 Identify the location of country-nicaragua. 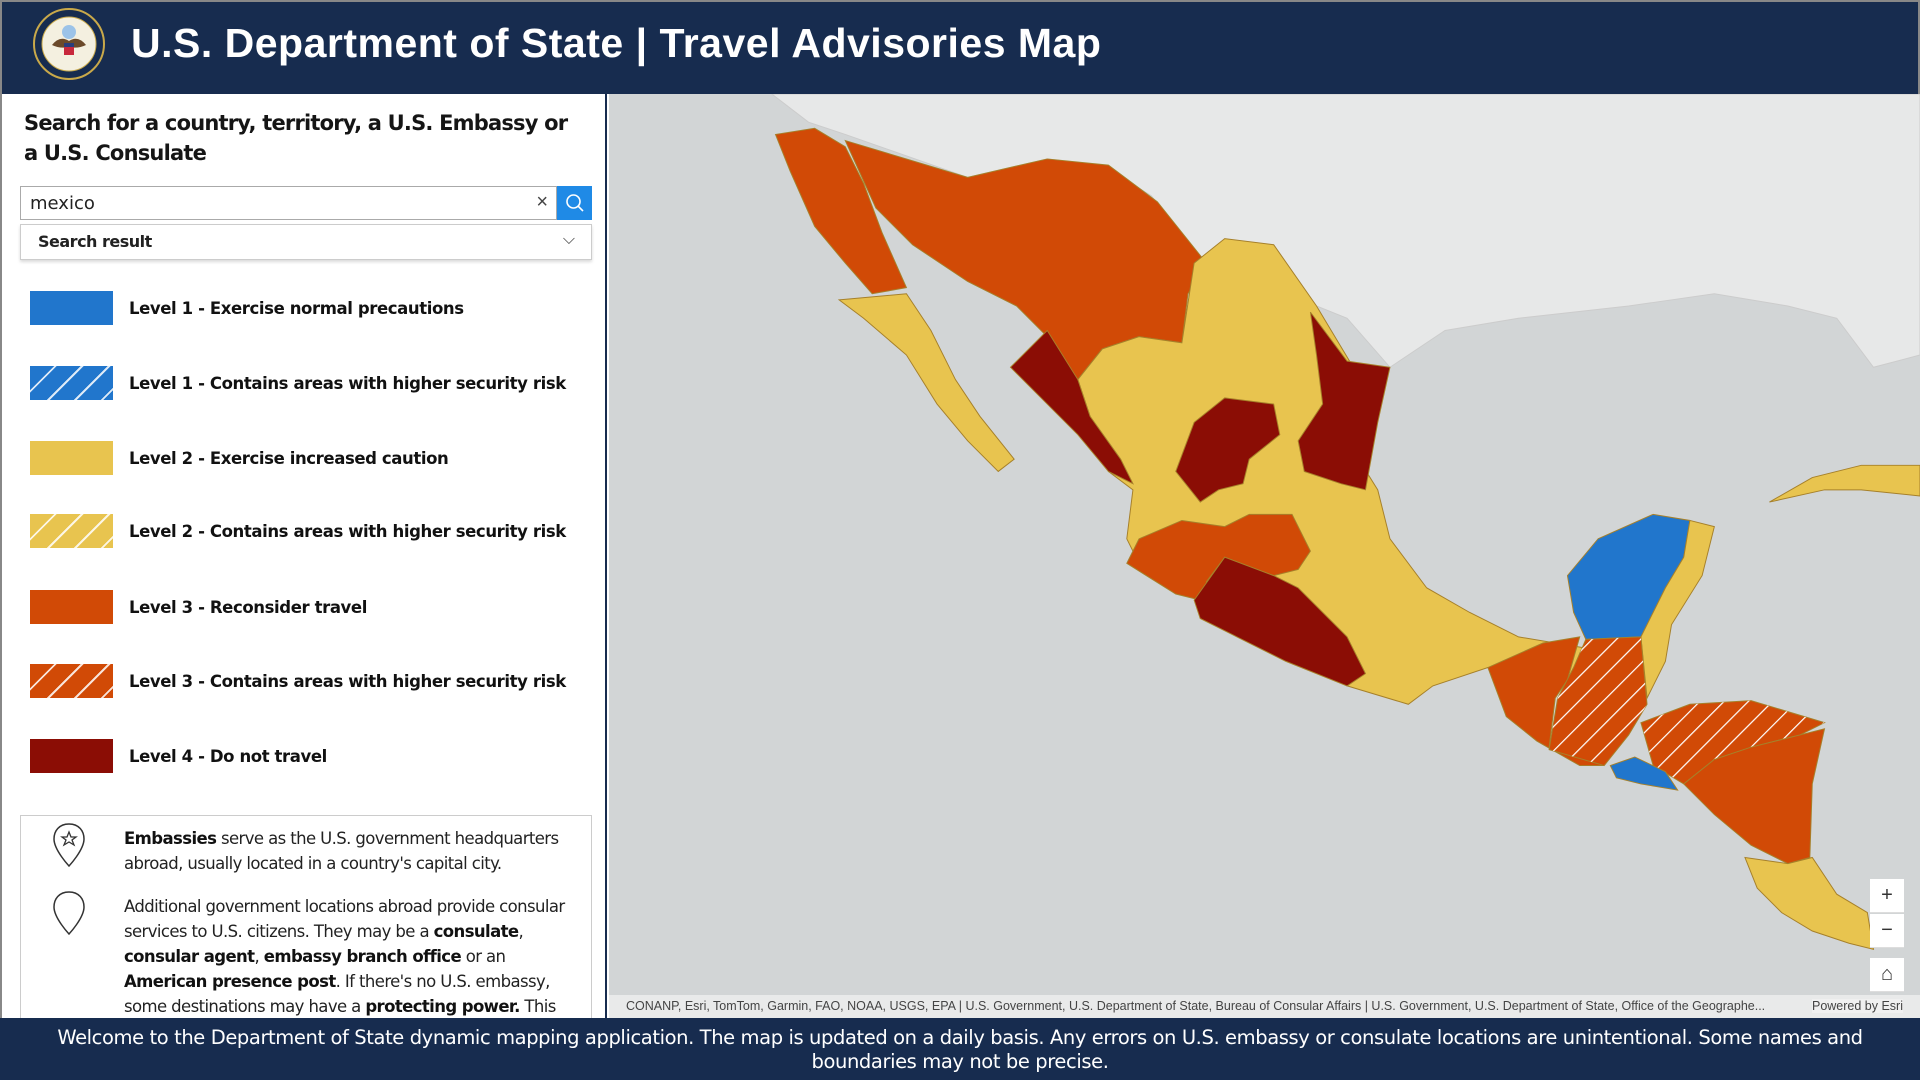
(1754, 796).